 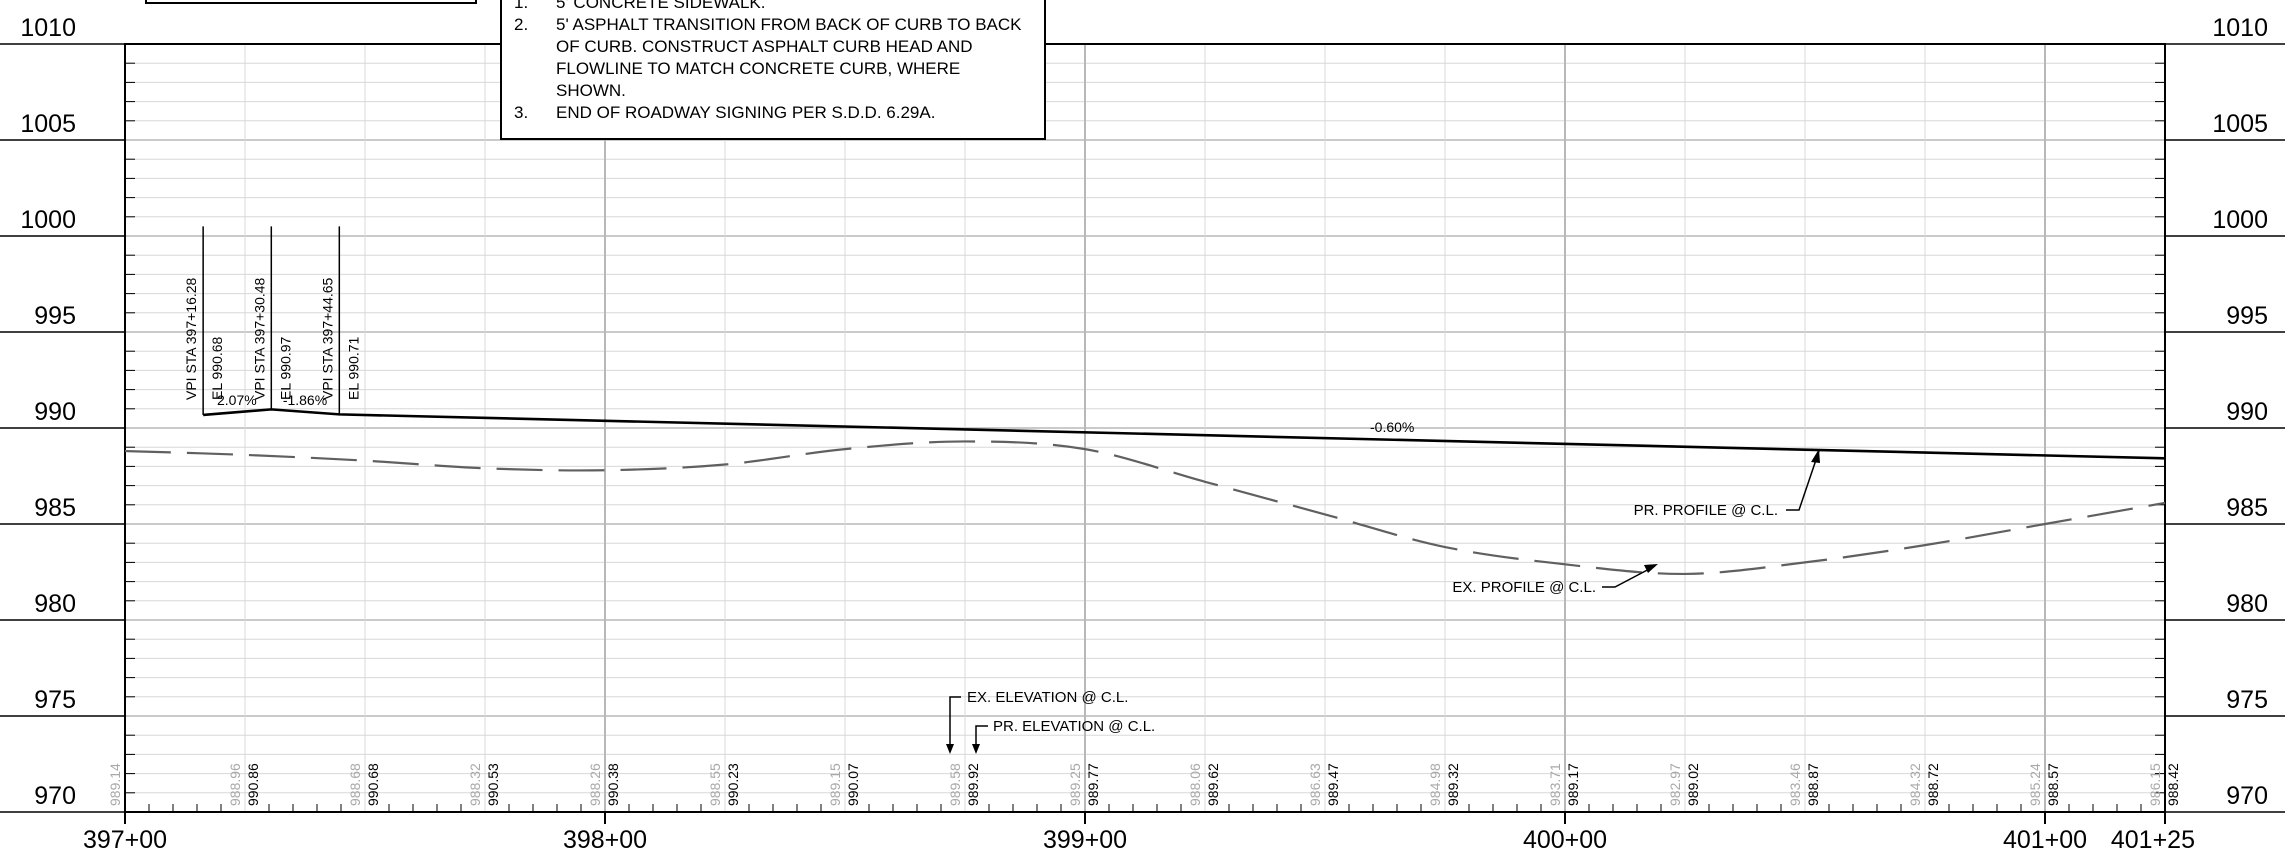 What do you see at coordinates (2247, 700) in the screenshot?
I see `elevation-label-right: 975` at bounding box center [2247, 700].